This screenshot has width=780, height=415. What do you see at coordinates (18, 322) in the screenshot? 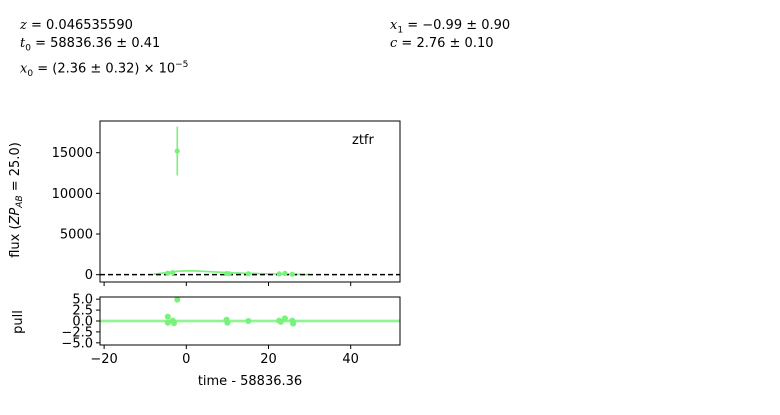
I see `pull-axis-label: pull` at bounding box center [18, 322].